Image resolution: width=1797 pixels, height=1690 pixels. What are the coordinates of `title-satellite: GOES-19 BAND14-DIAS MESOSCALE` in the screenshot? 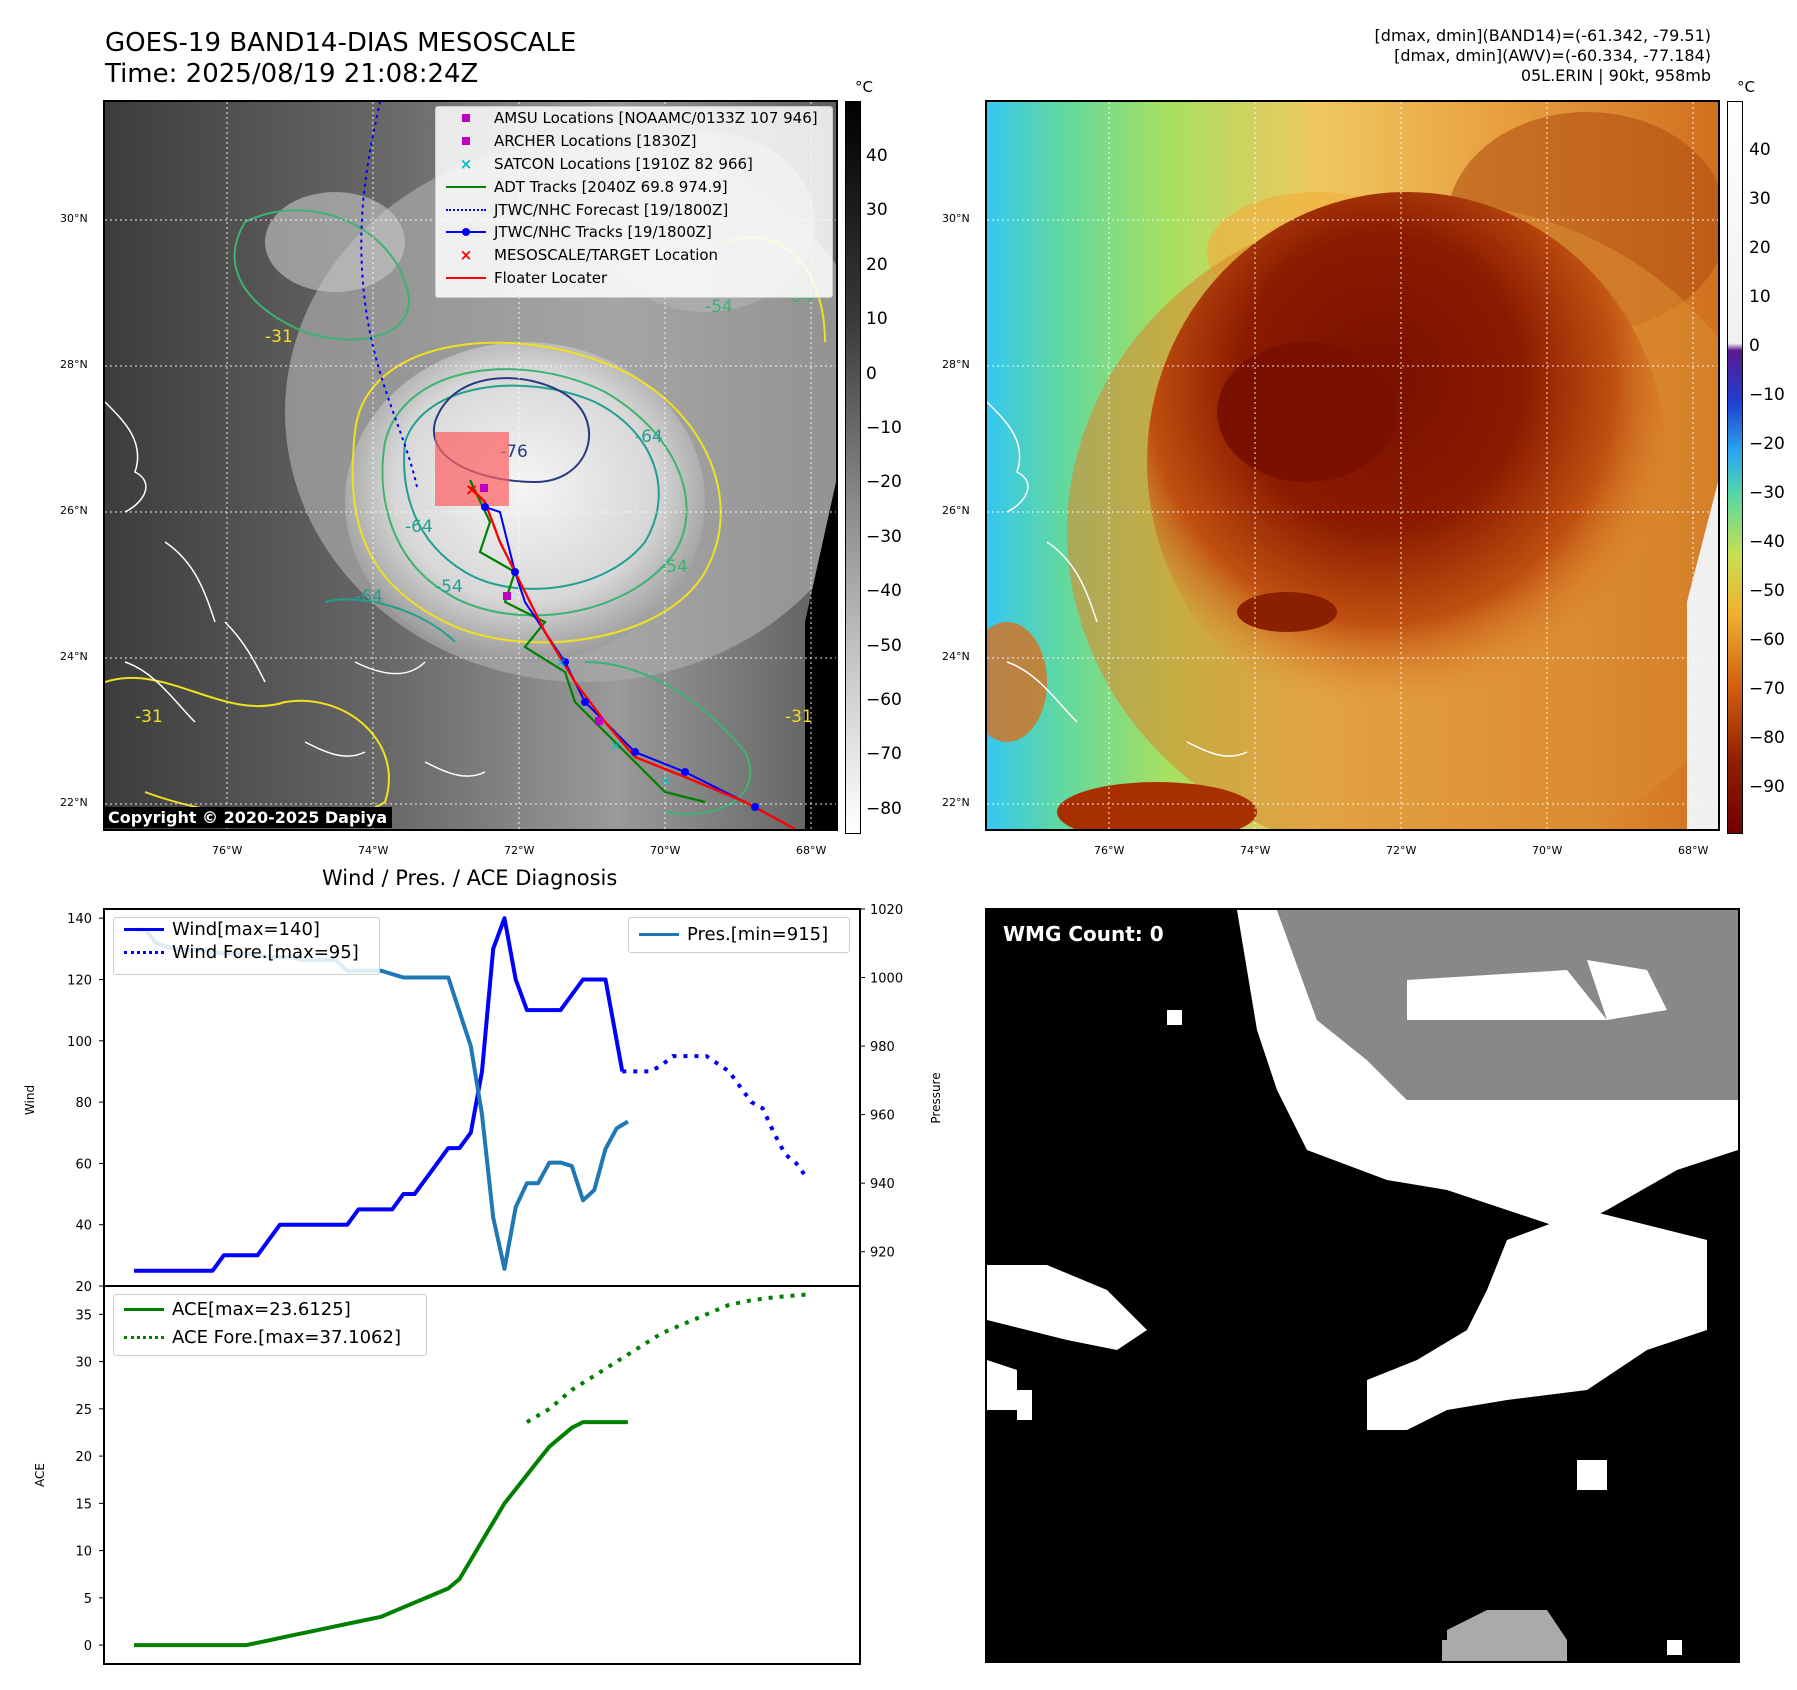 It's located at (341, 43).